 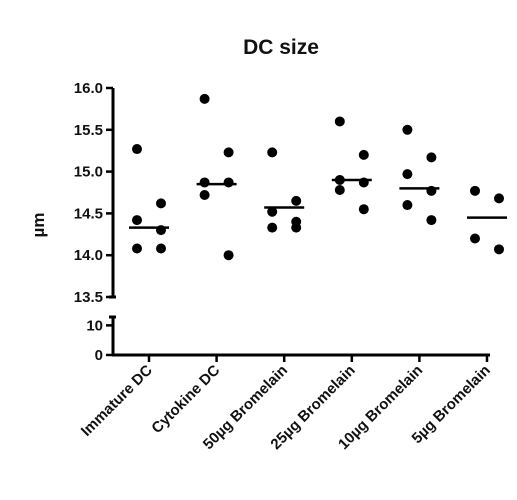 What do you see at coordinates (88, 297) in the screenshot?
I see `y-tick-label: 13.5` at bounding box center [88, 297].